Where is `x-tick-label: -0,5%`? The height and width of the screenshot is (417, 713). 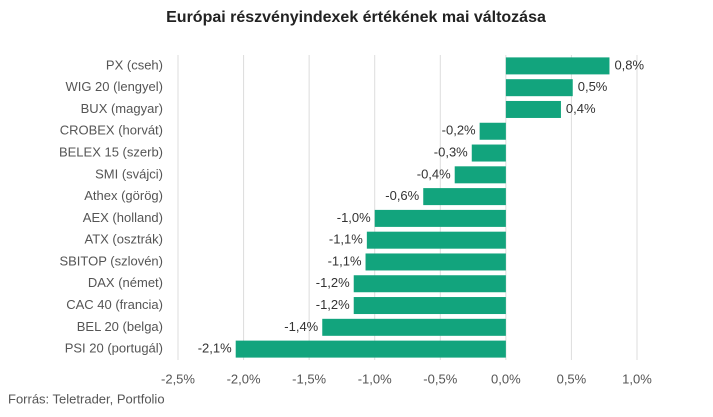
x-tick-label: -0,5% is located at coordinates (440, 378).